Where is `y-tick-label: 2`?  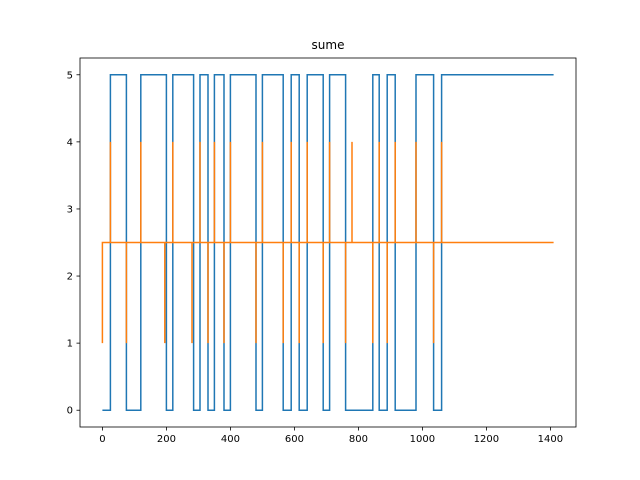 y-tick-label: 2 is located at coordinates (70, 277).